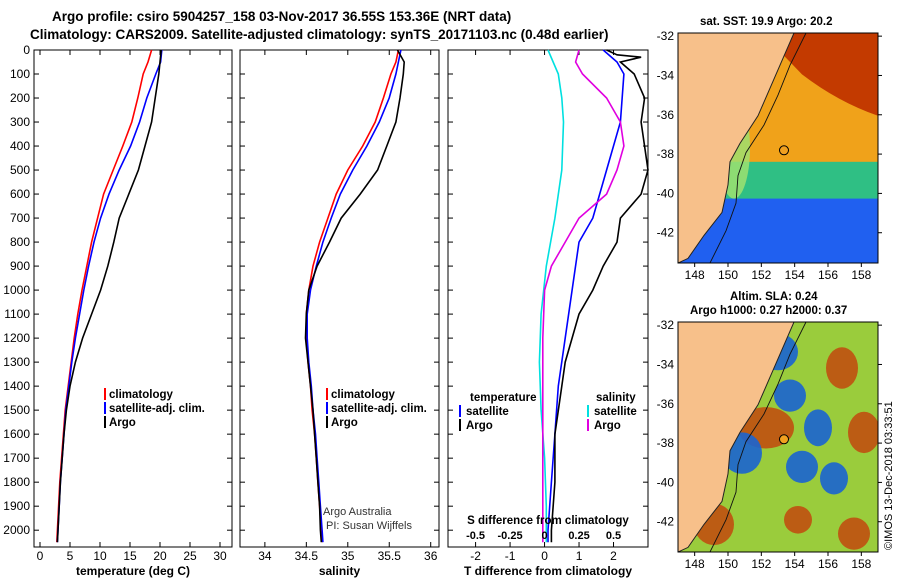 This screenshot has width=900, height=580. I want to click on sst-warm-core, so click(820, 74).